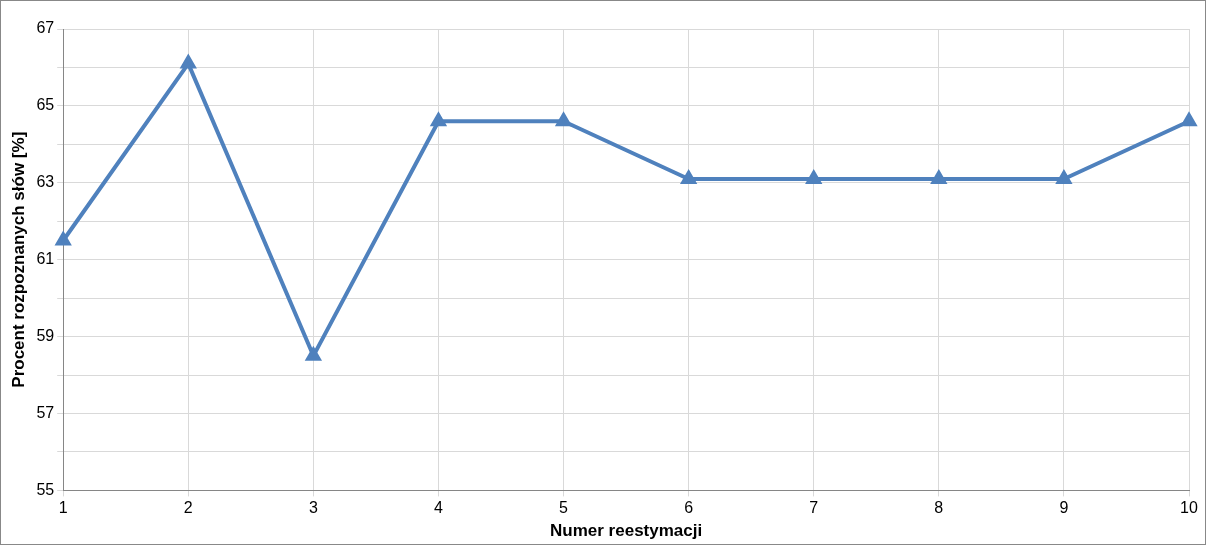 This screenshot has height=545, width=1206. What do you see at coordinates (45, 336) in the screenshot?
I see `y-tick-label: 59` at bounding box center [45, 336].